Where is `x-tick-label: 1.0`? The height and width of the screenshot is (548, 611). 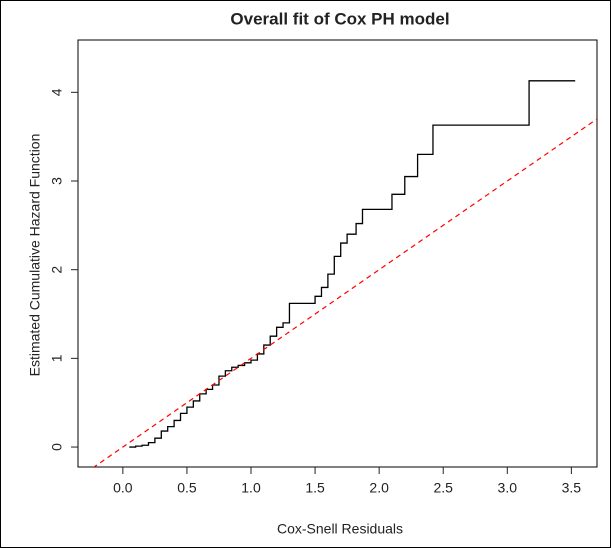
x-tick-label: 1.0 is located at coordinates (251, 488).